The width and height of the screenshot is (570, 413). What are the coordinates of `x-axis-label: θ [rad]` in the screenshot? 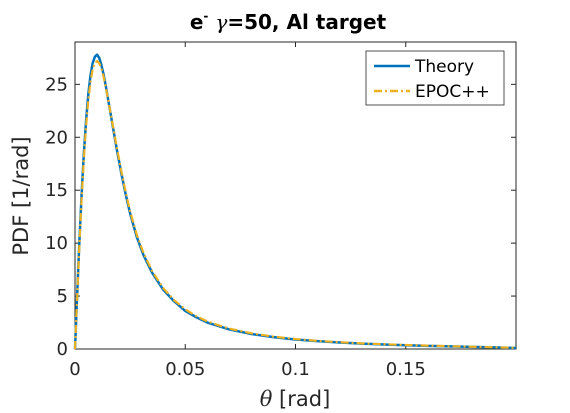 It's located at (295, 399).